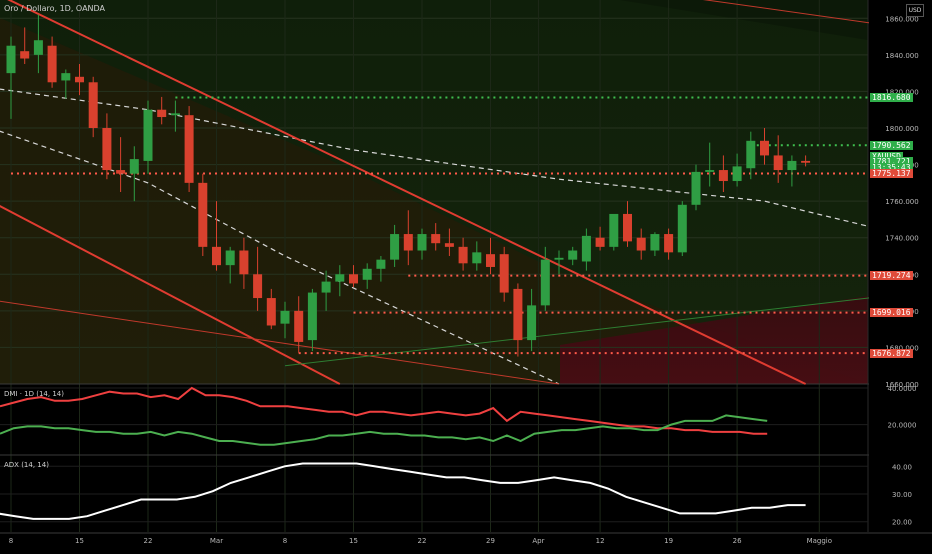 This screenshot has width=932, height=554. Describe the element at coordinates (886, 156) in the screenshot. I see `price-tag: XAUUSD` at that location.